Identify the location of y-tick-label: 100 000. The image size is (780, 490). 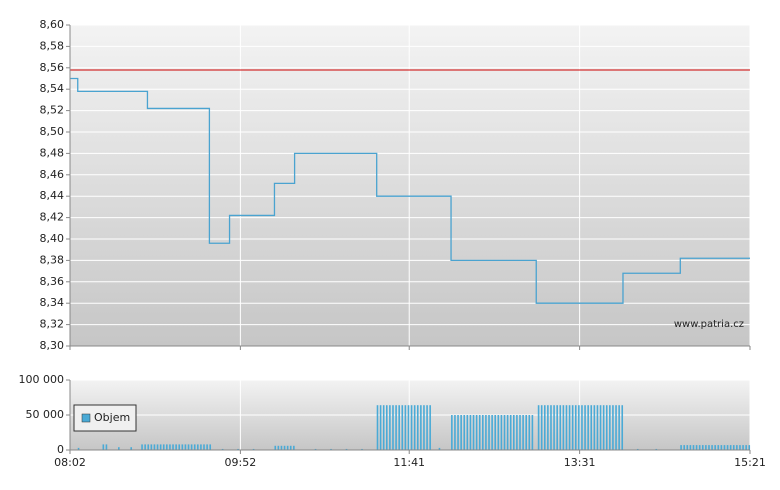
(42, 379).